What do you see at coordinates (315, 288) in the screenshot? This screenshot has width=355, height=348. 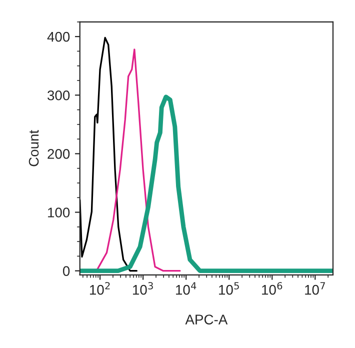 I see `x-tick-label: 10$^{7}$` at bounding box center [315, 288].